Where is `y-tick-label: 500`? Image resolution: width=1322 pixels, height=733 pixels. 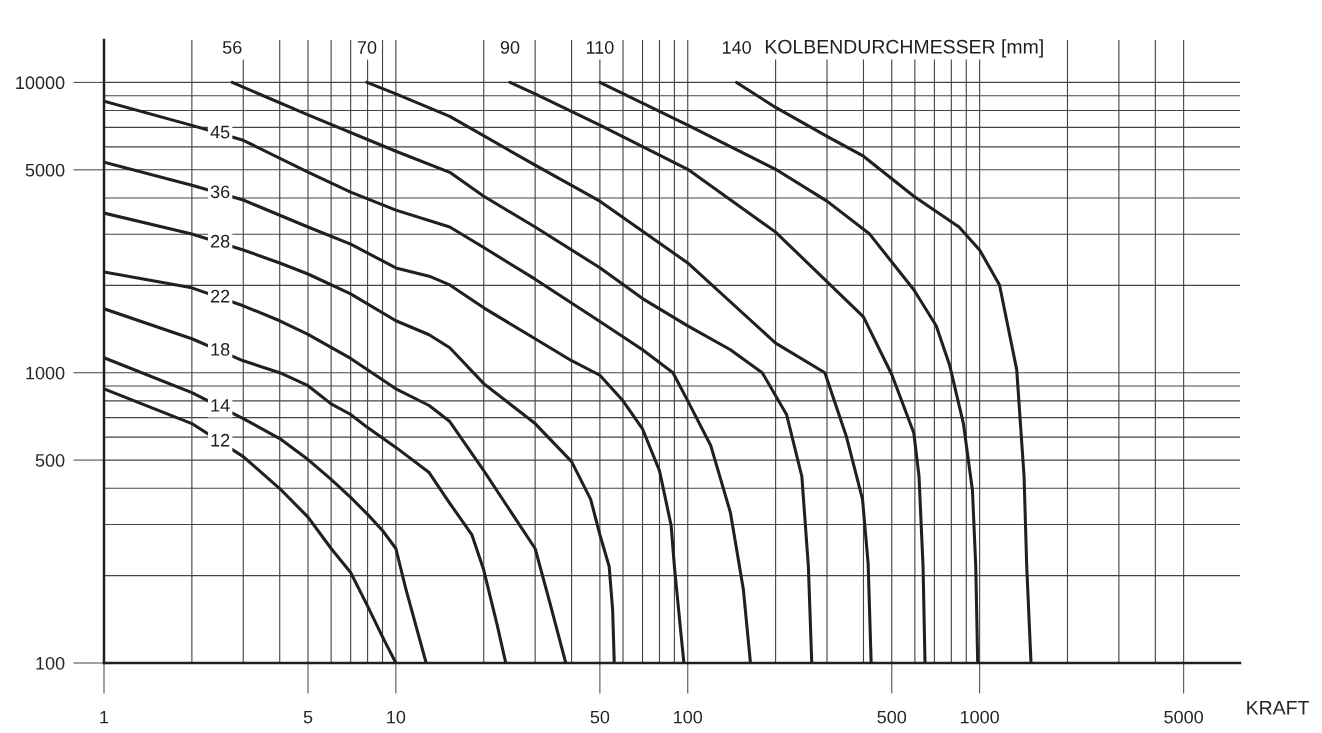 y-tick-label: 500 is located at coordinates (50, 460).